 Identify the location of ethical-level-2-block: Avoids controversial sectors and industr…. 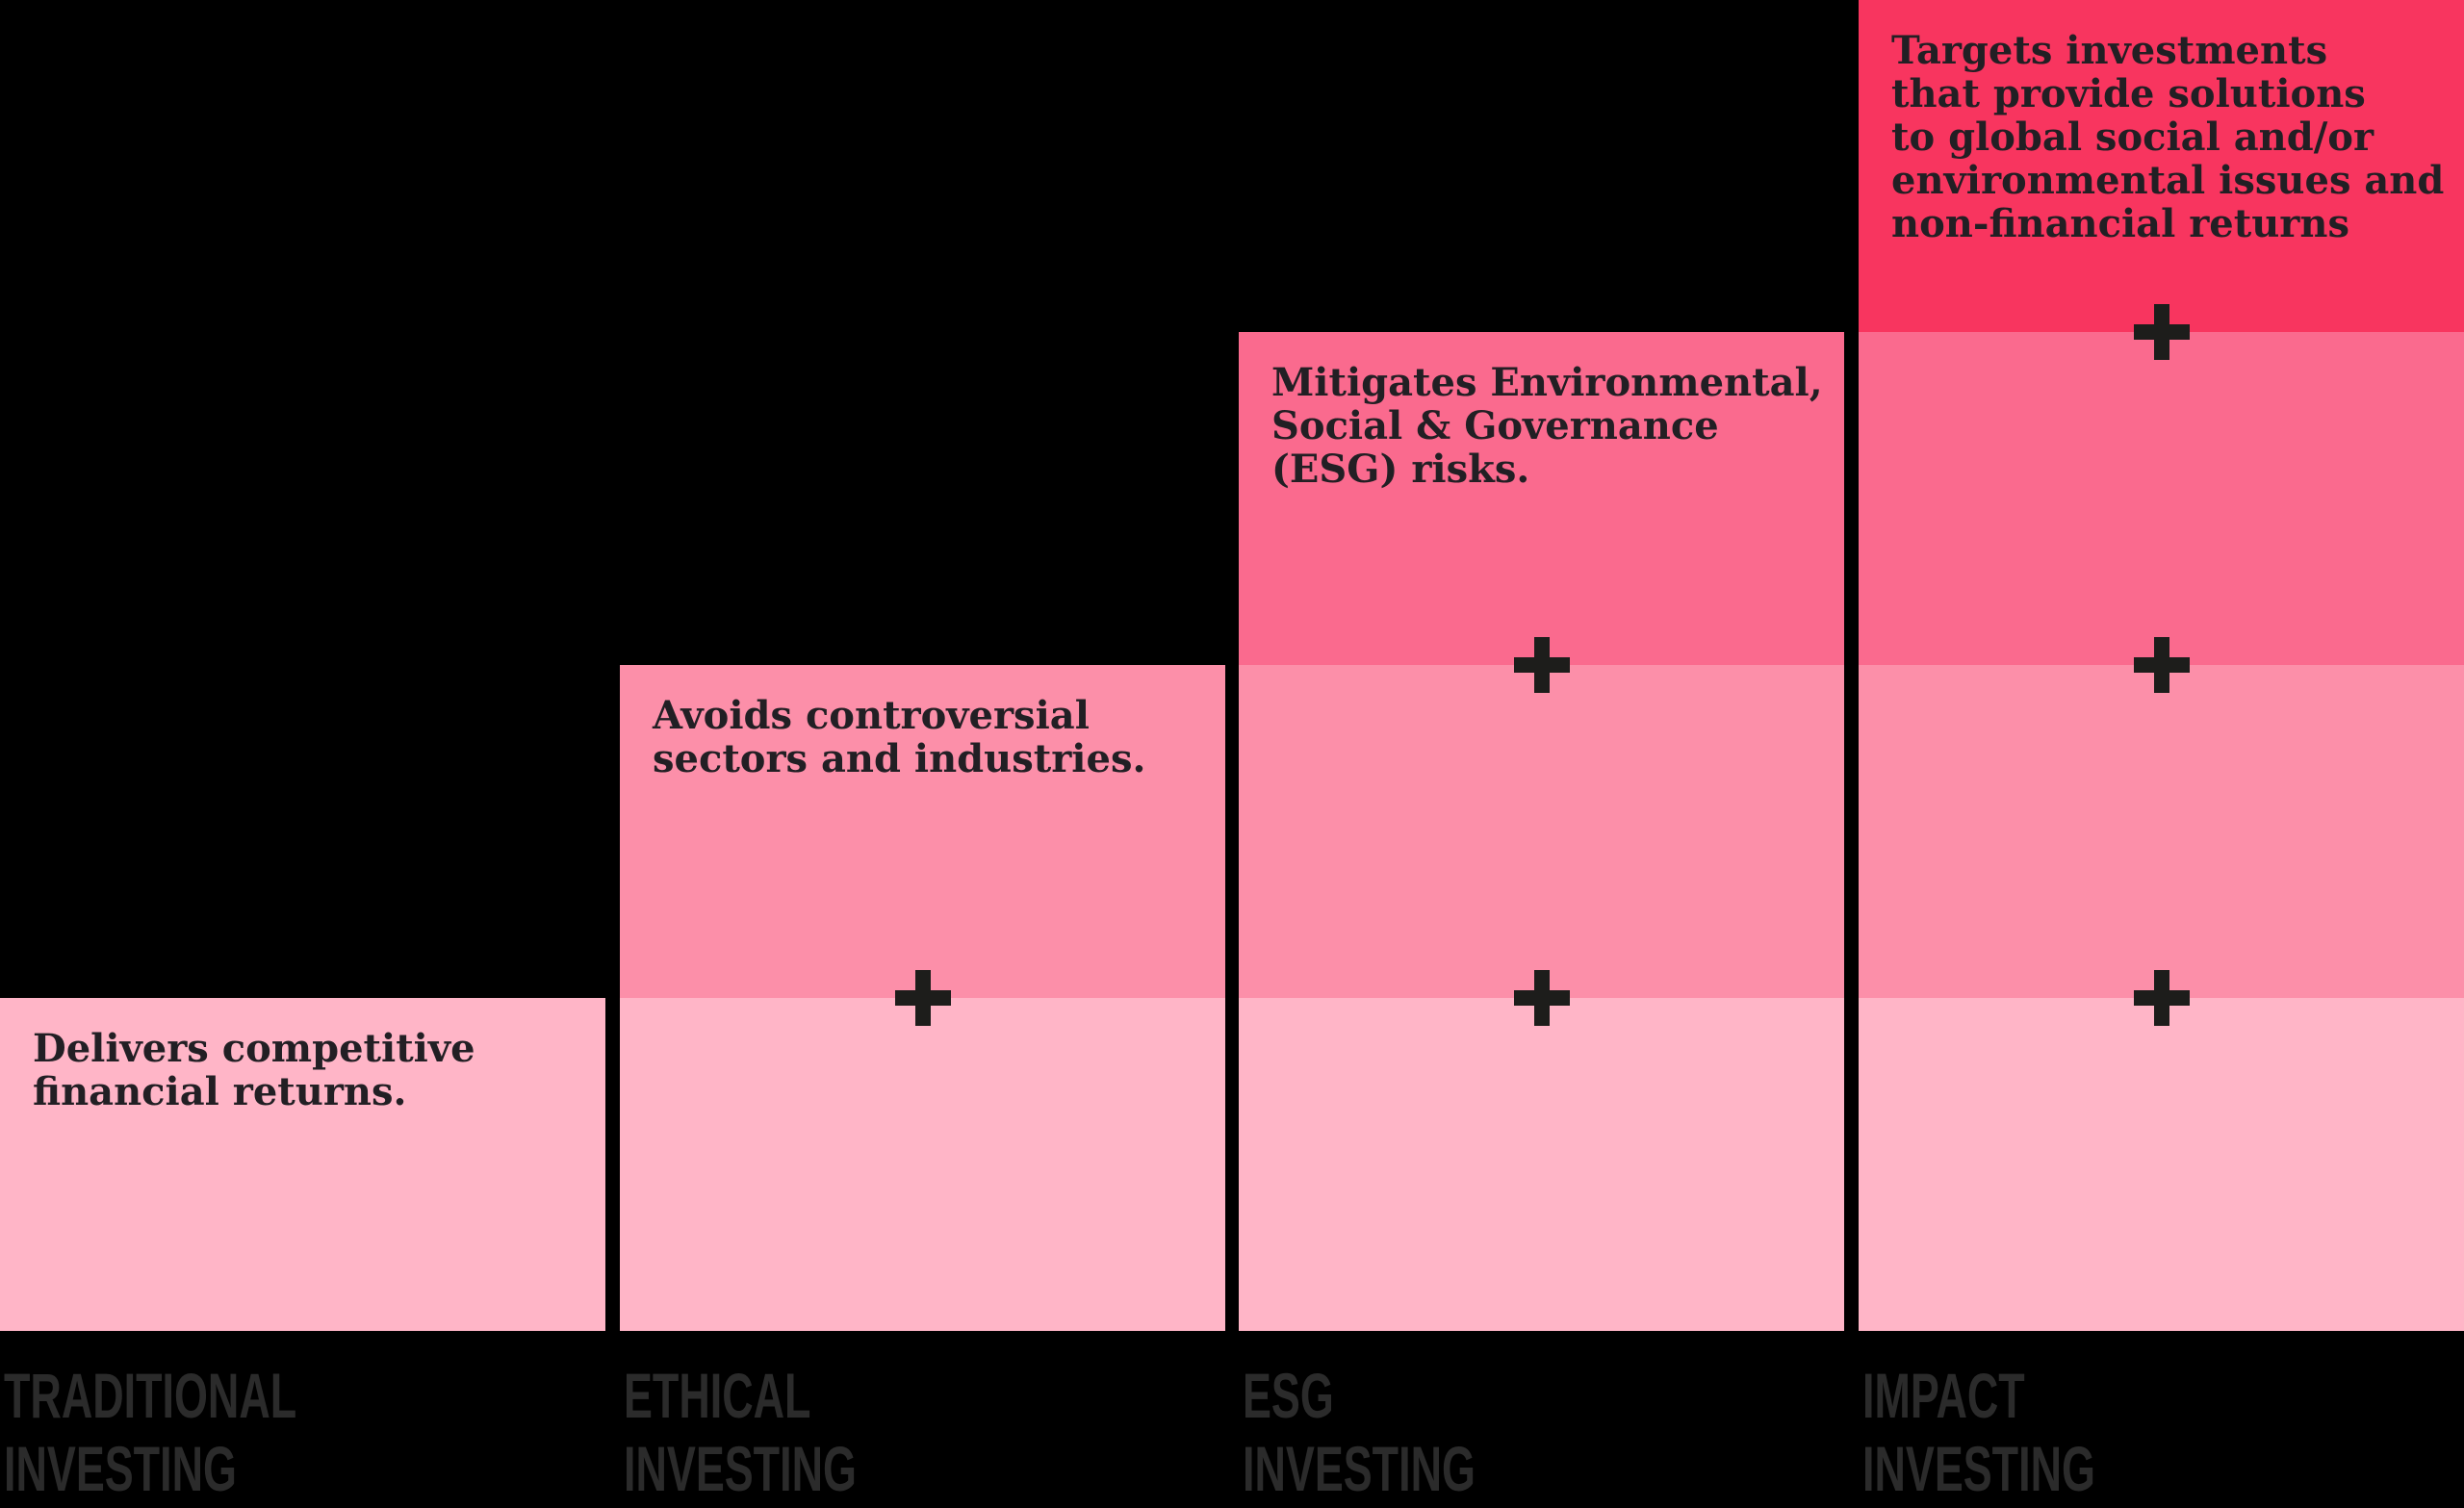
(922, 831).